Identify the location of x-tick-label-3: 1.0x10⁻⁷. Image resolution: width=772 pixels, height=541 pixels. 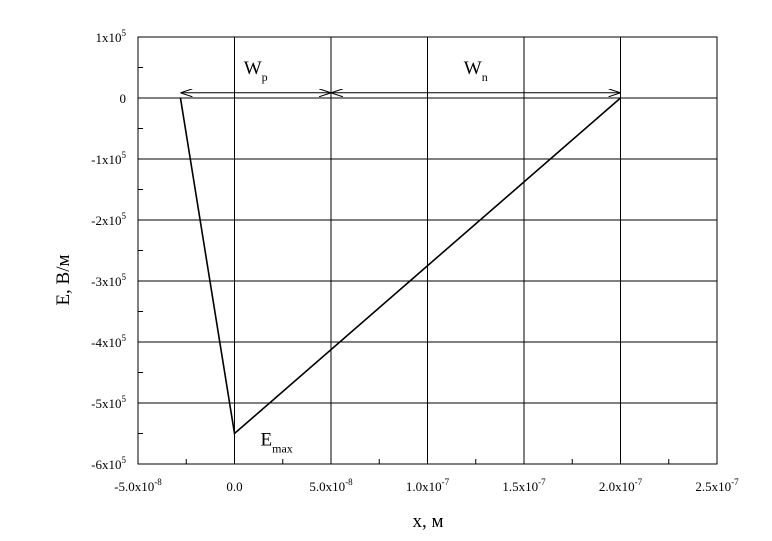
(428, 485).